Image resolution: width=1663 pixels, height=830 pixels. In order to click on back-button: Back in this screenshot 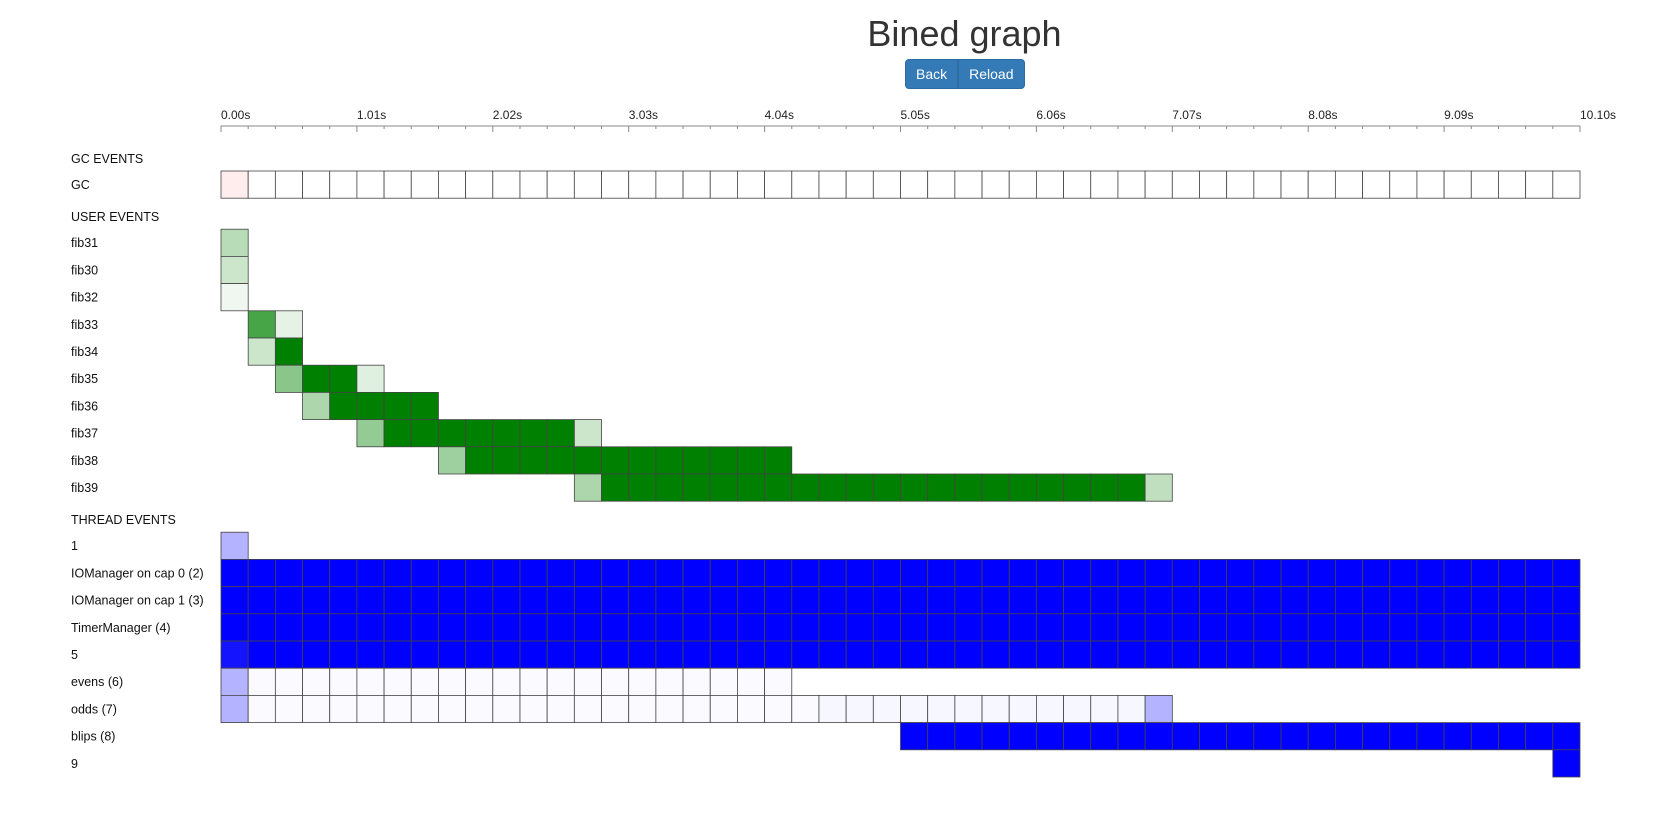, I will do `click(932, 74)`.